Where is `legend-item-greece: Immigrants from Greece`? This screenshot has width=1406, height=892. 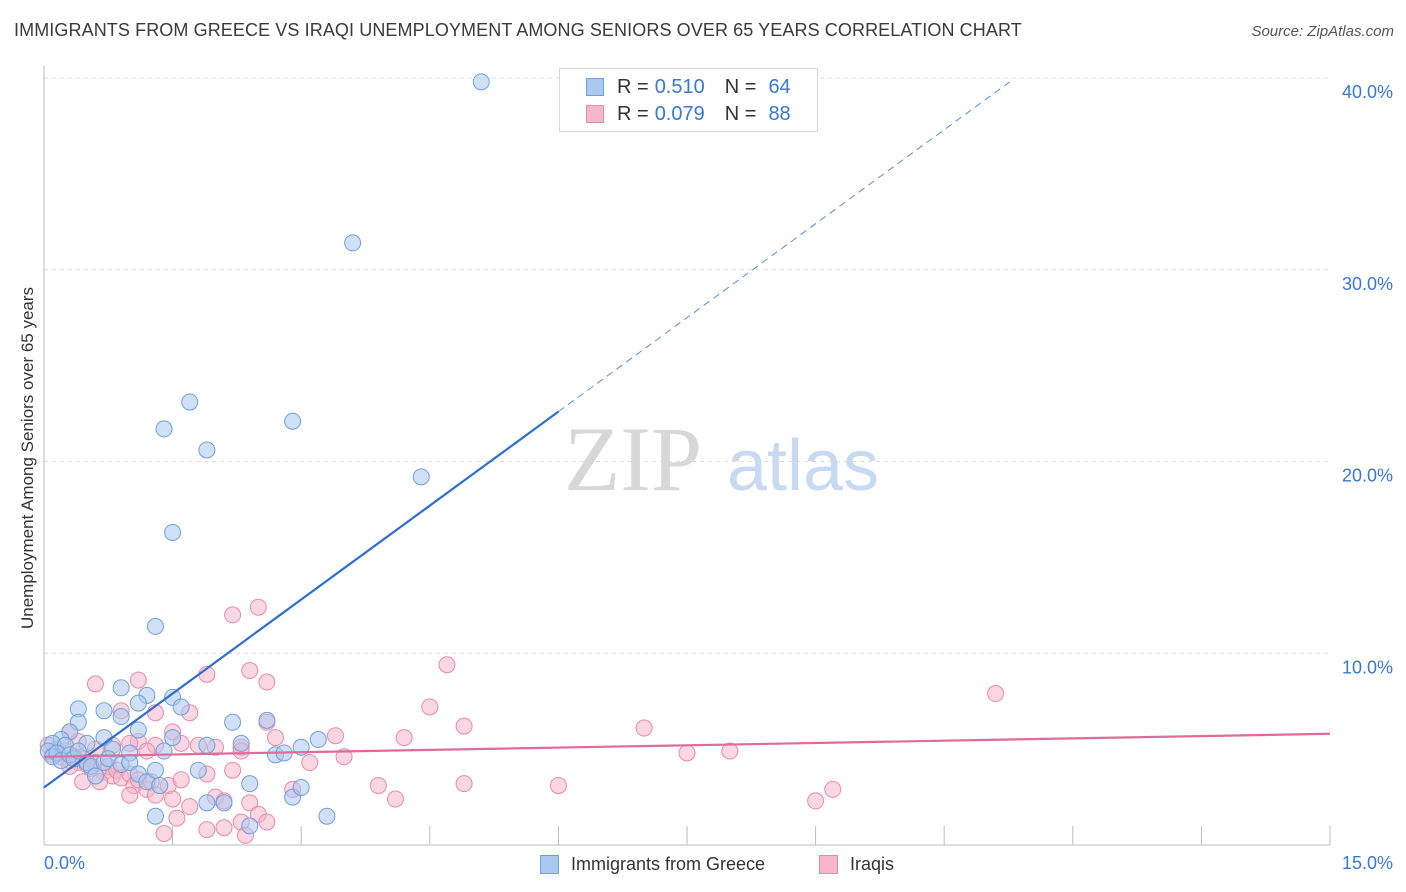
legend-item-greece: Immigrants from Greece is located at coordinates (652, 864).